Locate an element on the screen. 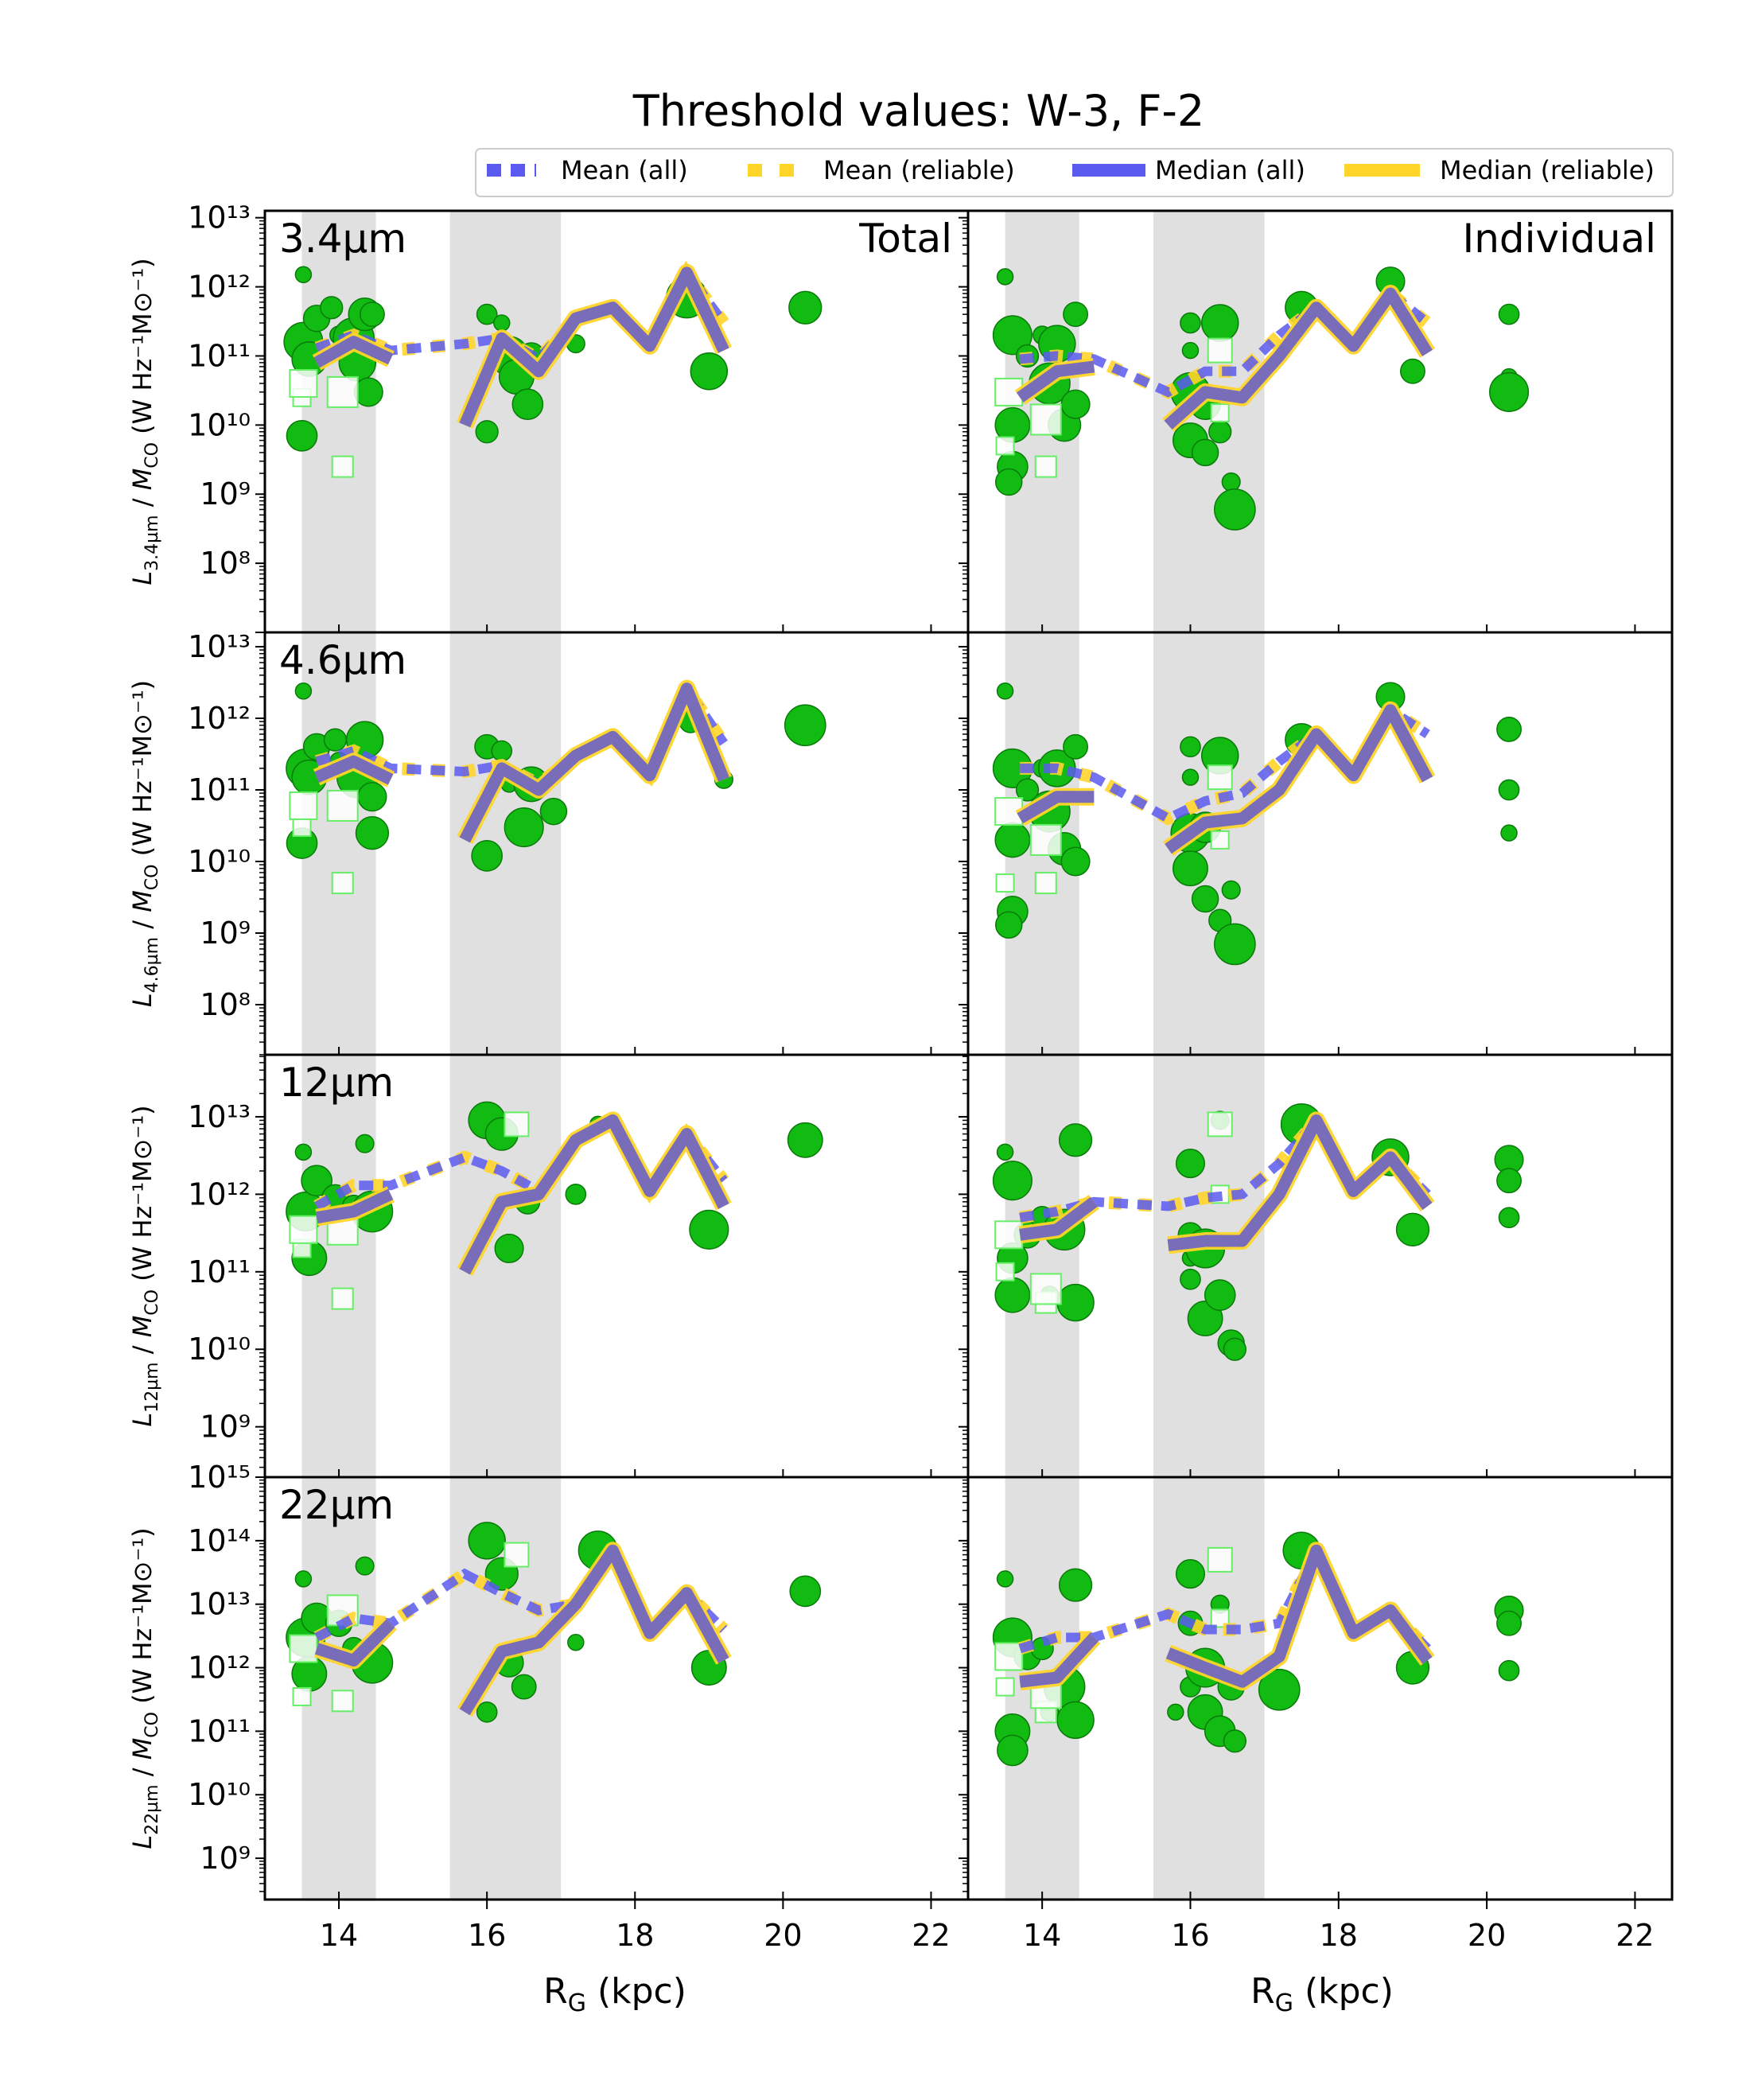 The image size is (1750, 2100). y-tick-label: 10¹² is located at coordinates (219, 718).